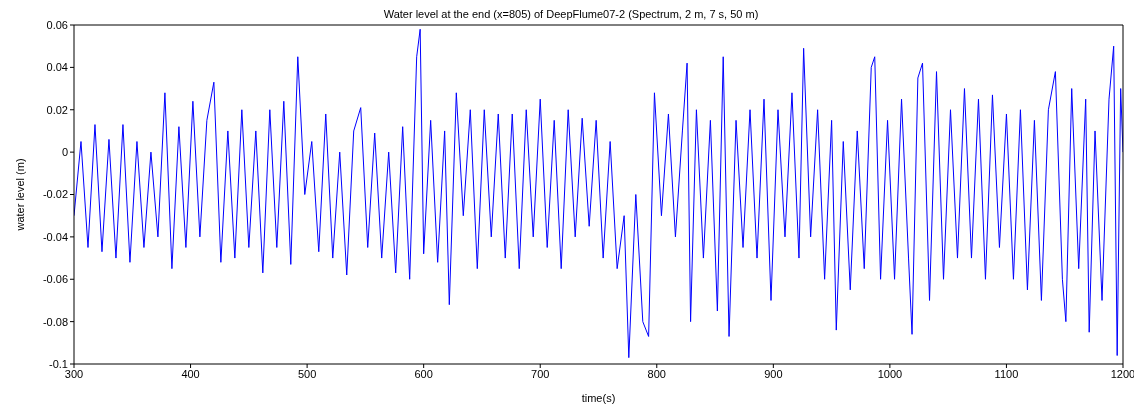 The height and width of the screenshot is (414, 1142). Describe the element at coordinates (656, 373) in the screenshot. I see `x-tick-label: 800` at that location.